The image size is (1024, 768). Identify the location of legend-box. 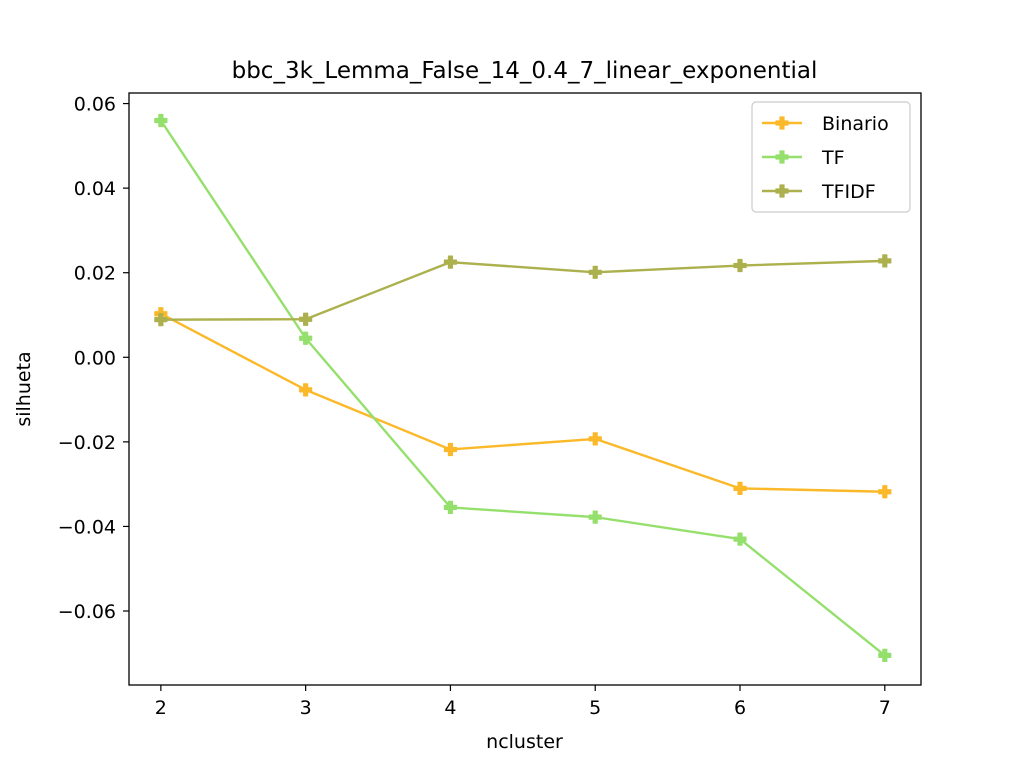
(831, 157).